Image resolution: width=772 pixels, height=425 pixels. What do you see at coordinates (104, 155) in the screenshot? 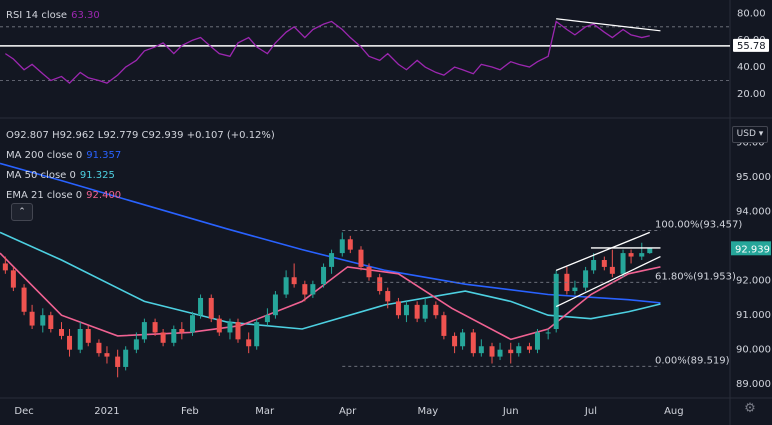
I see `ma200-legend-value: 91.357` at bounding box center [104, 155].